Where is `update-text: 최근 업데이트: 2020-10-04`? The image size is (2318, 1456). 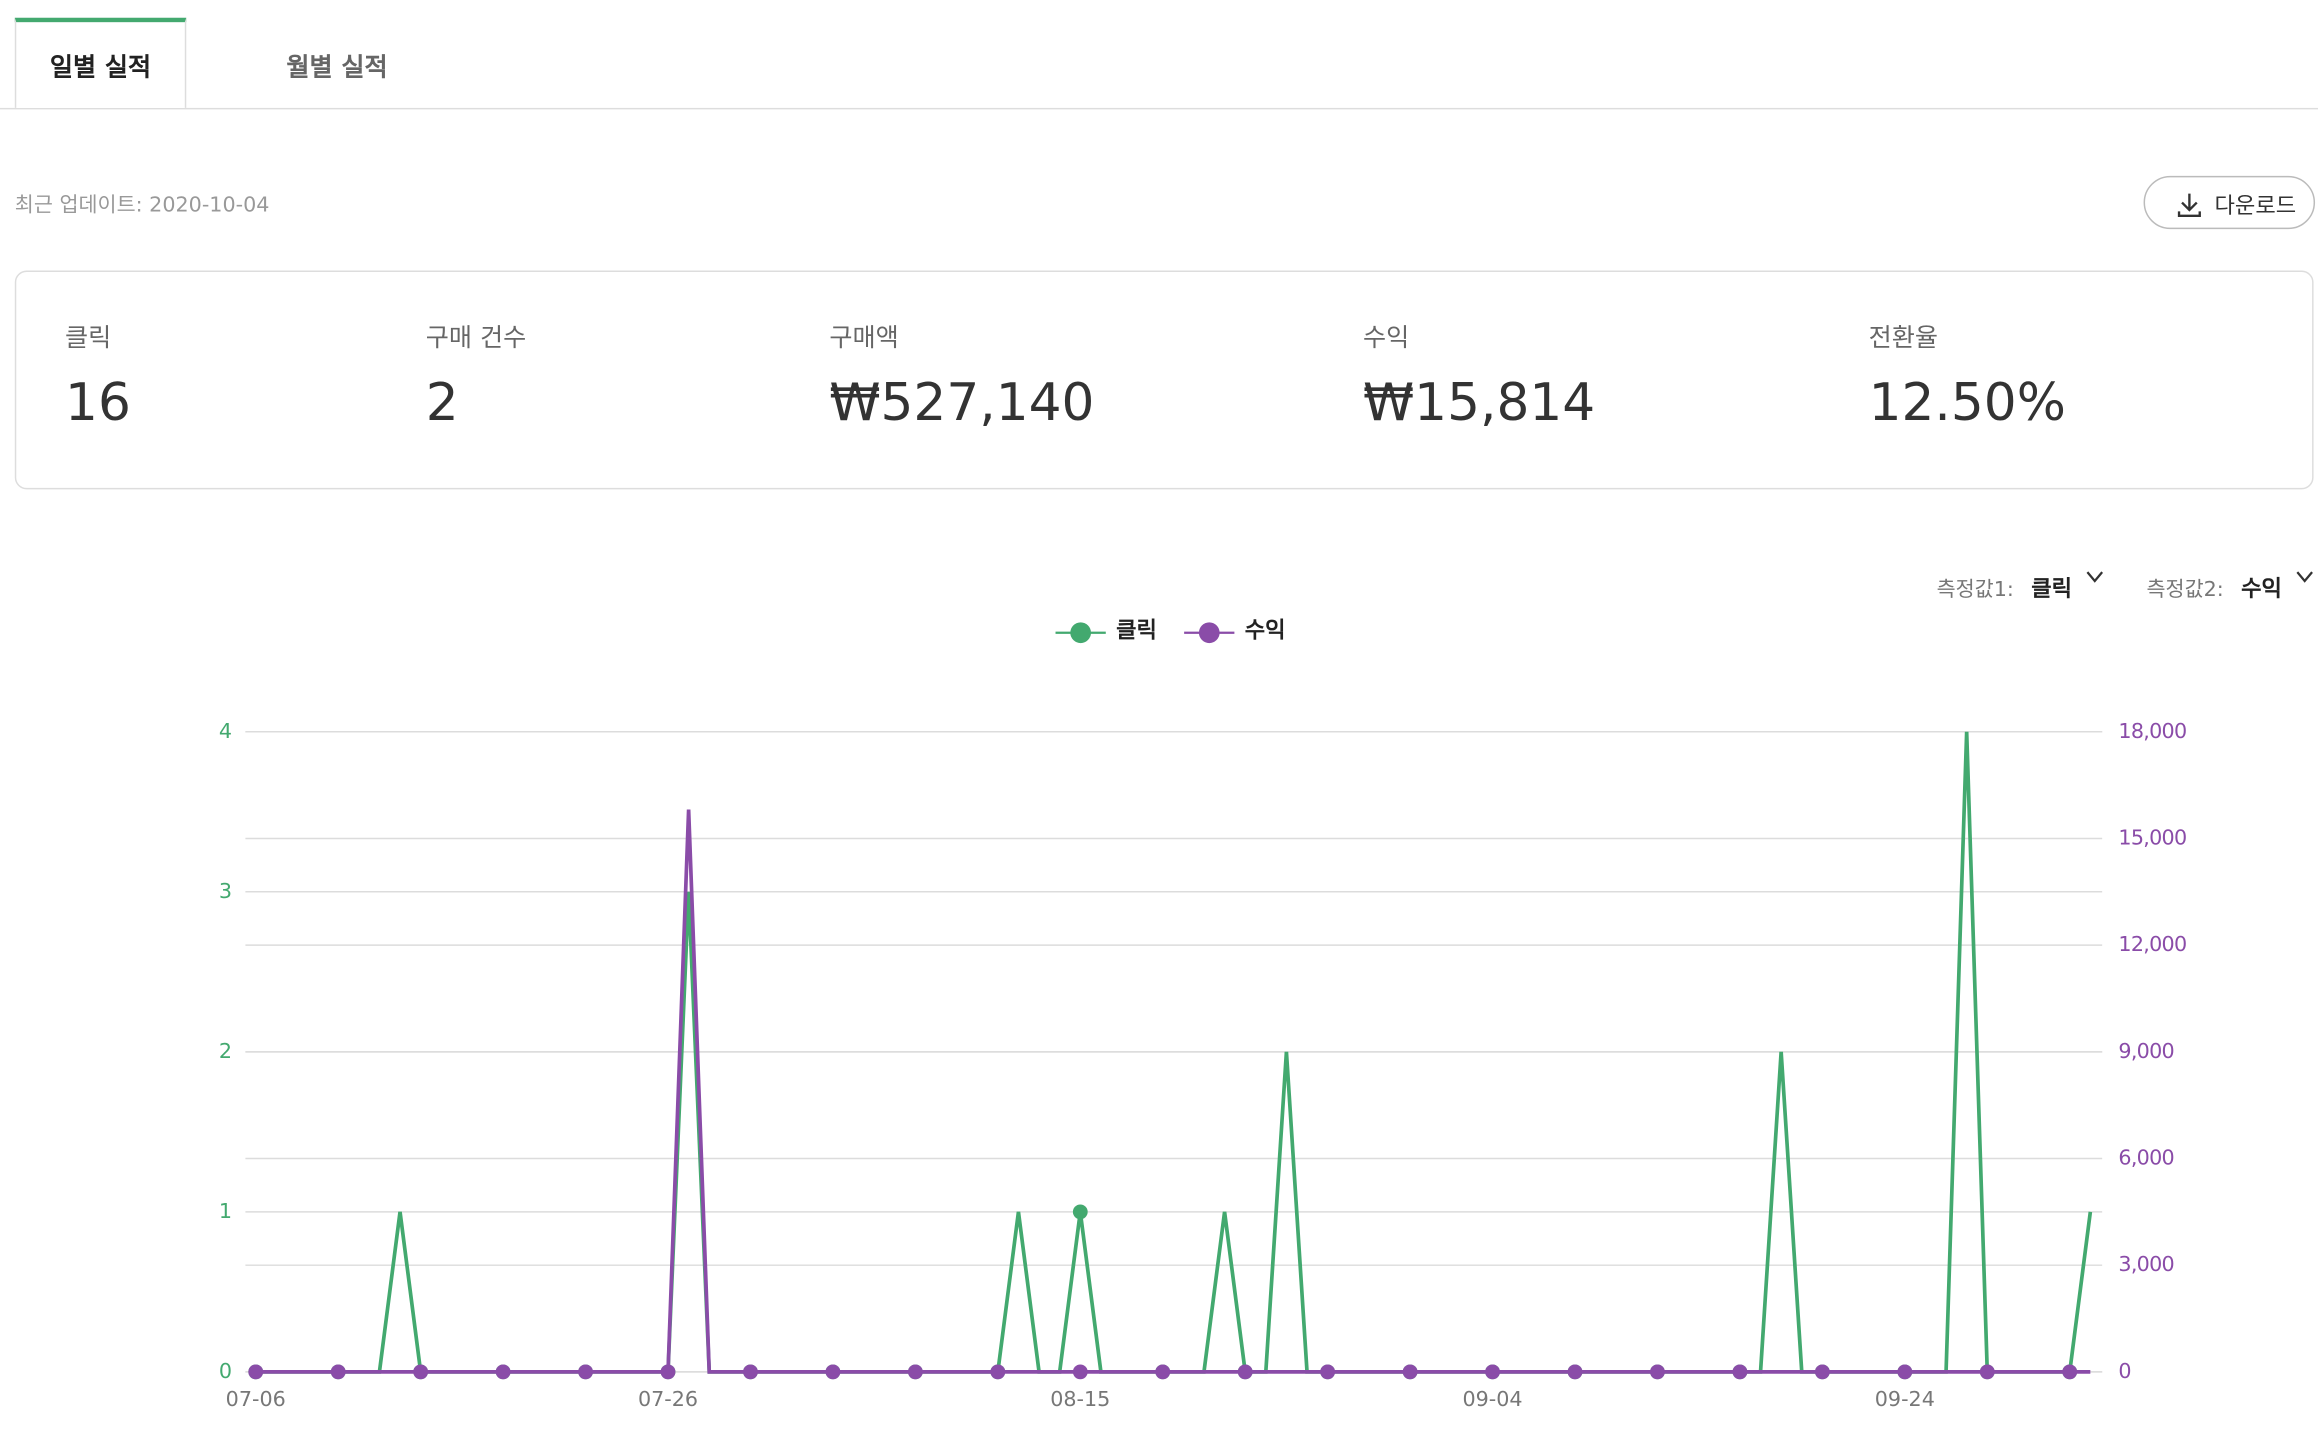 update-text: 최근 업데이트: 2020-10-04 is located at coordinates (142, 205).